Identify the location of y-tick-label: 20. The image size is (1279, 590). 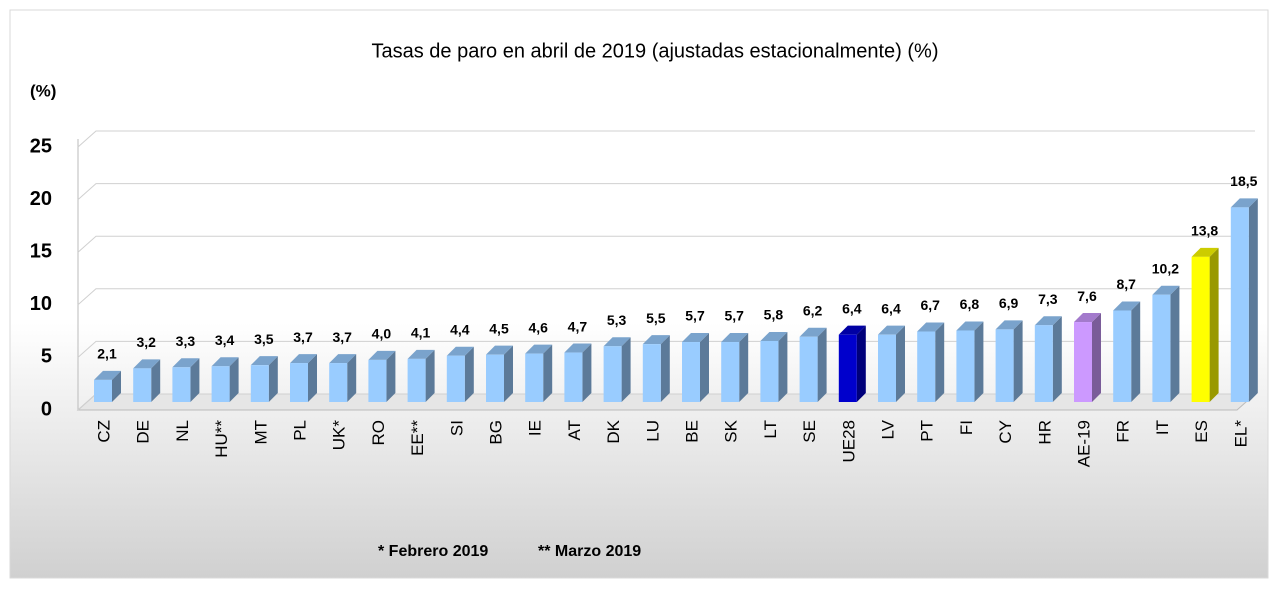
(41, 199).